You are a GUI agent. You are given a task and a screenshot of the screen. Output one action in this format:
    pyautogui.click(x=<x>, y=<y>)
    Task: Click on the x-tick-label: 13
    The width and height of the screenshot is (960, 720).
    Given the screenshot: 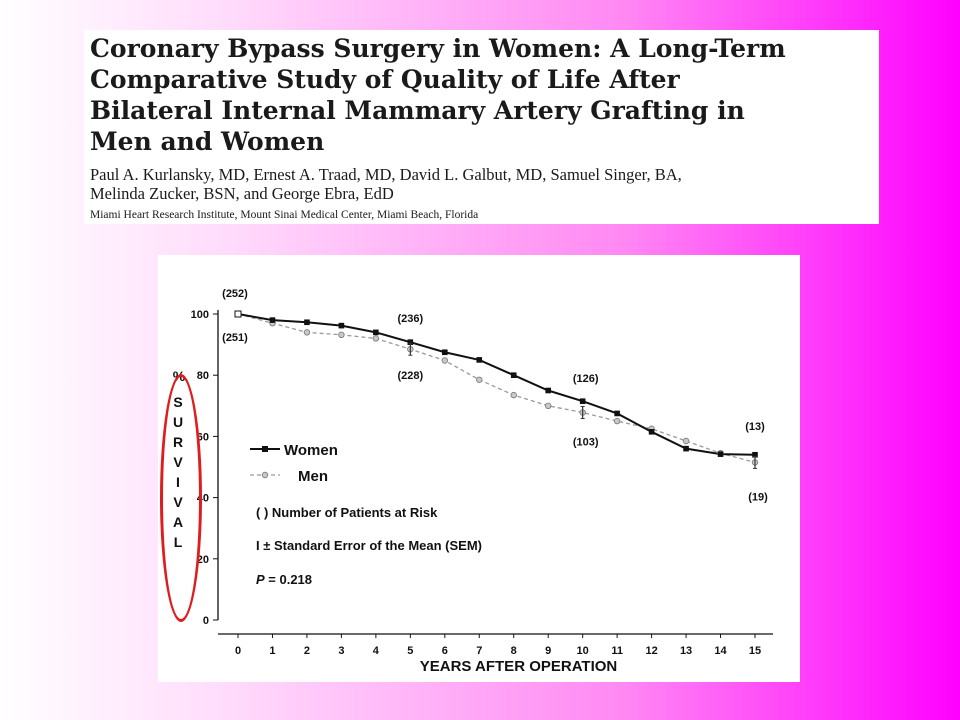 What is the action you would take?
    pyautogui.click(x=686, y=651)
    